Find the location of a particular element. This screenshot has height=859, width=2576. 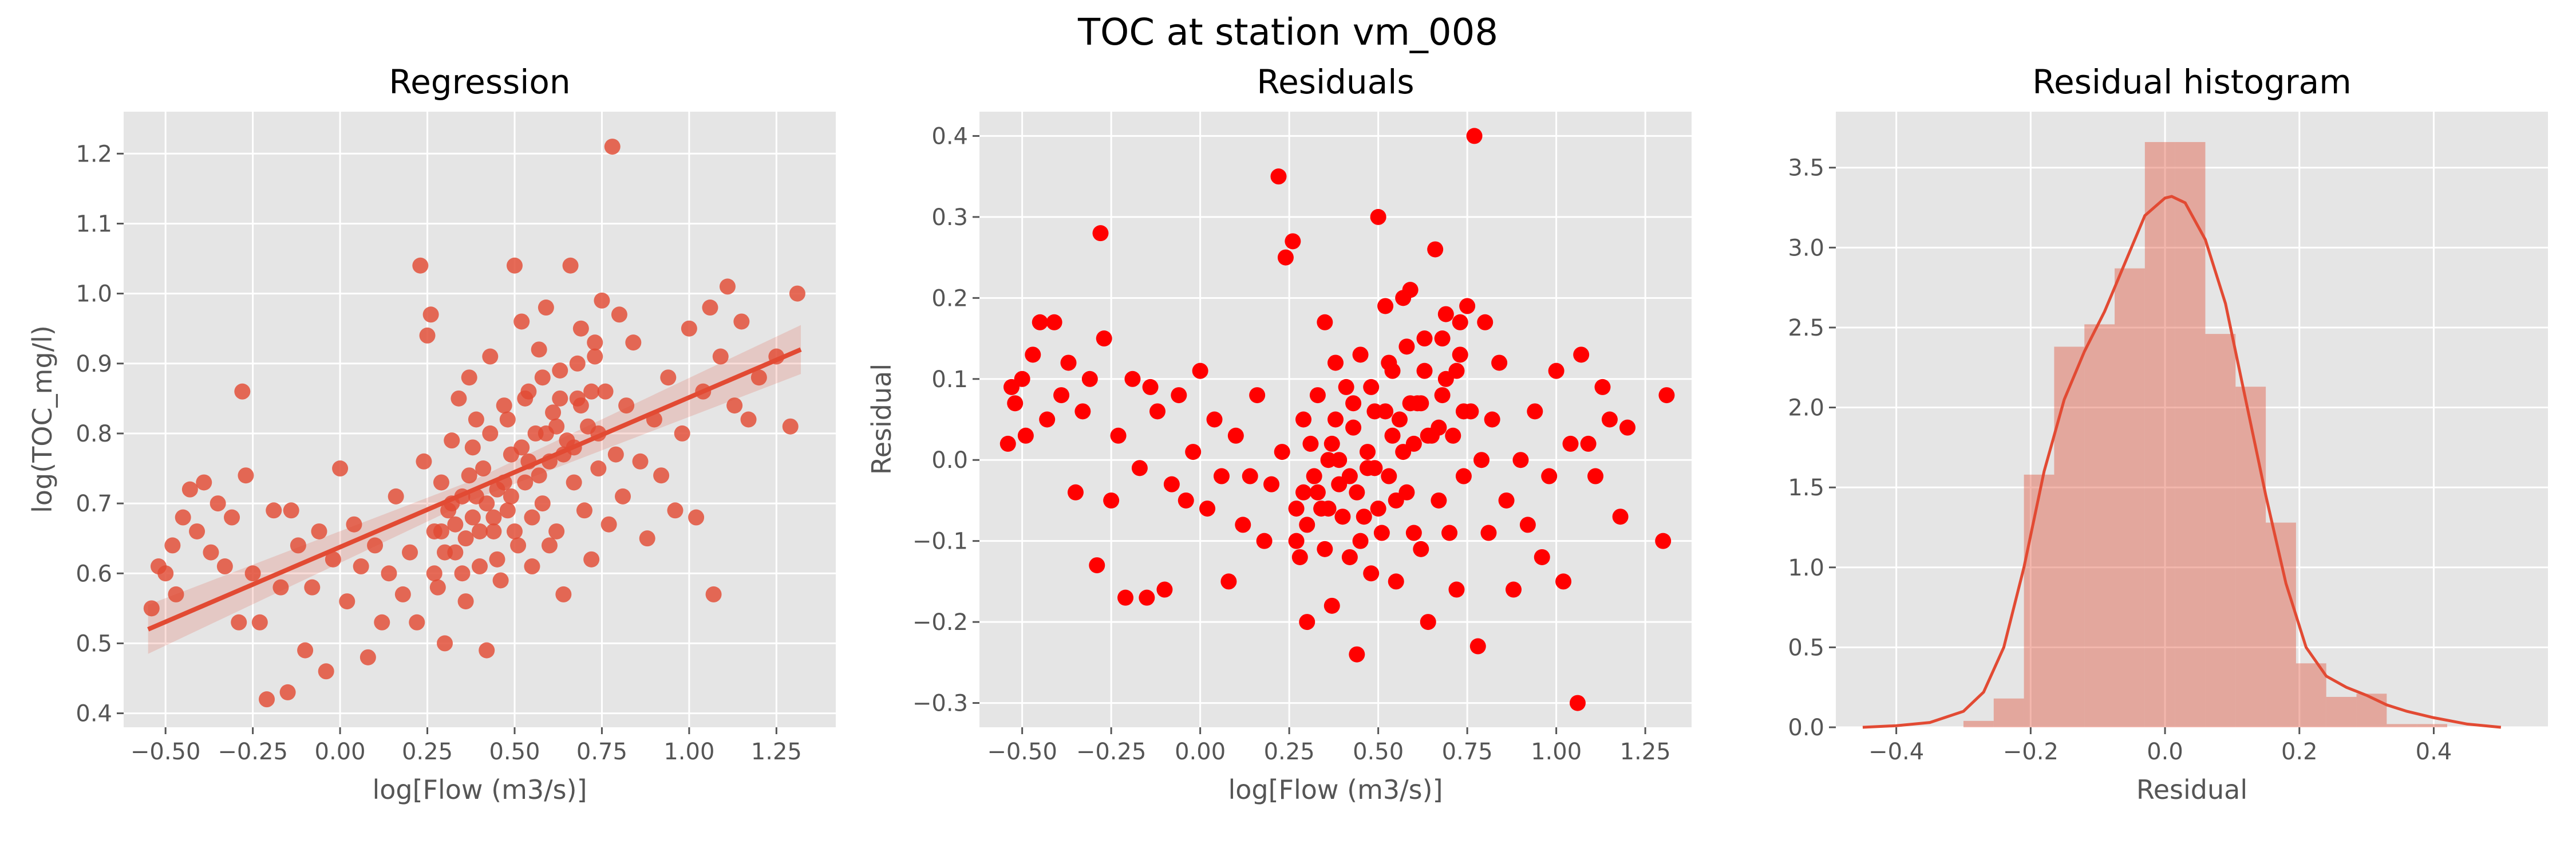

y-tick-label: 0.3 is located at coordinates (949, 217).